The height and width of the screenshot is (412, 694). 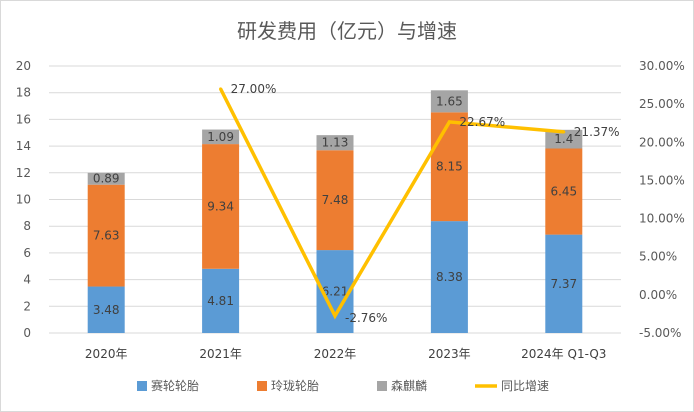 What do you see at coordinates (23, 173) in the screenshot?
I see `left-axis-tick-label: 12` at bounding box center [23, 173].